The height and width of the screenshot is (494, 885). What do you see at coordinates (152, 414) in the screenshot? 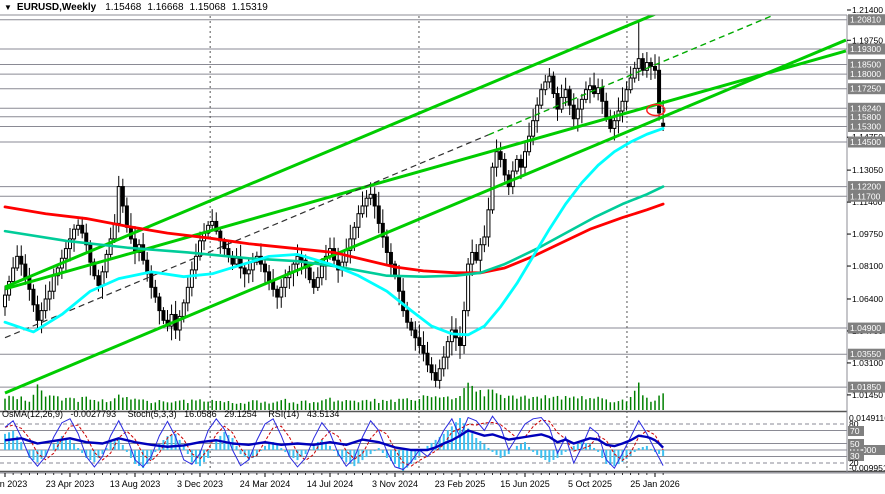
I see `stoch-label: Stoch(5,3,3)` at bounding box center [152, 414].